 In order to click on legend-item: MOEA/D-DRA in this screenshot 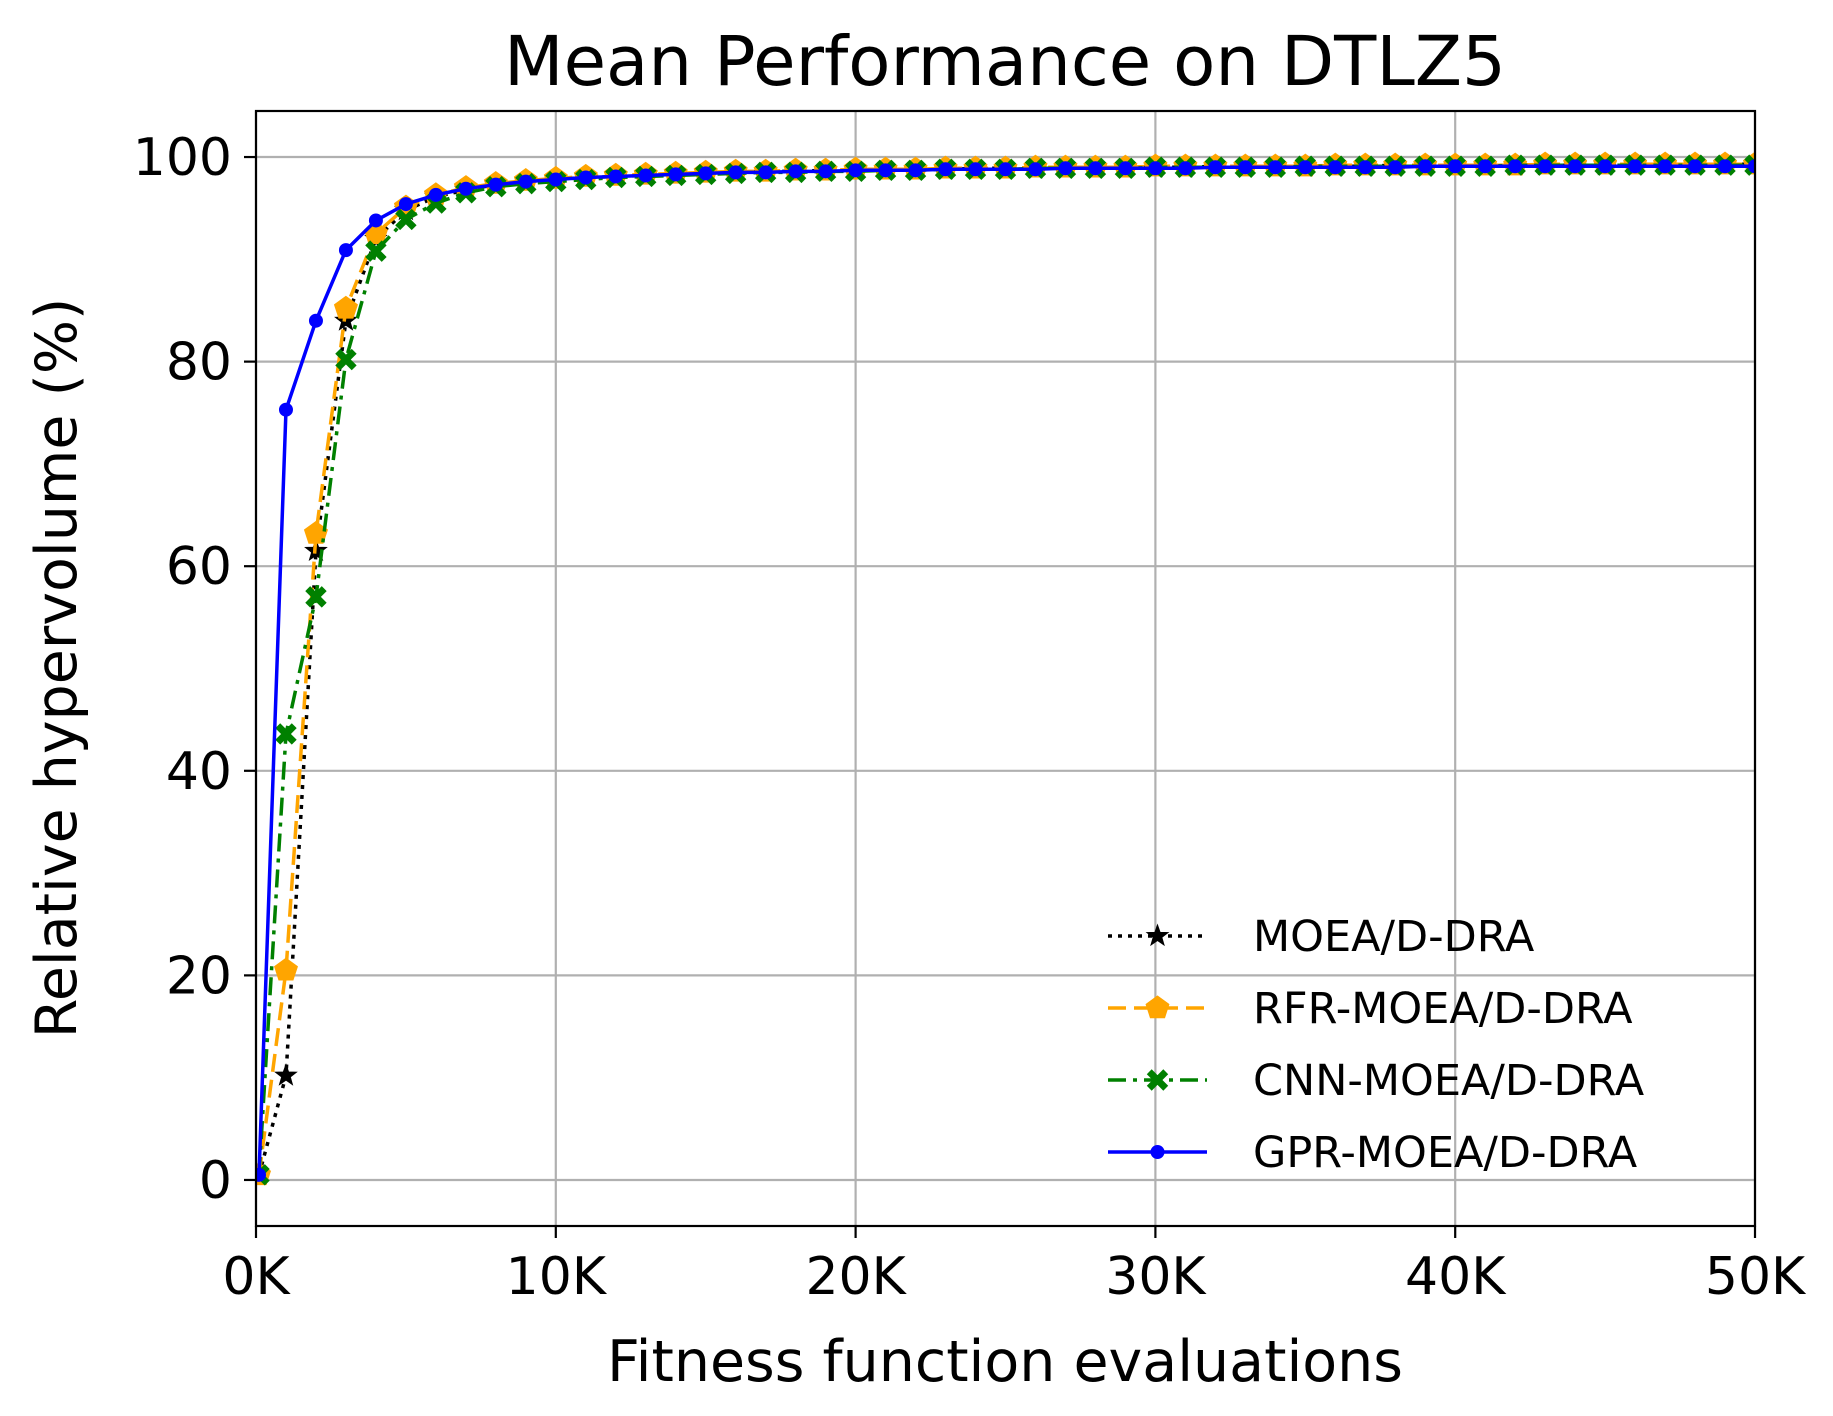, I will do `click(1321, 937)`.